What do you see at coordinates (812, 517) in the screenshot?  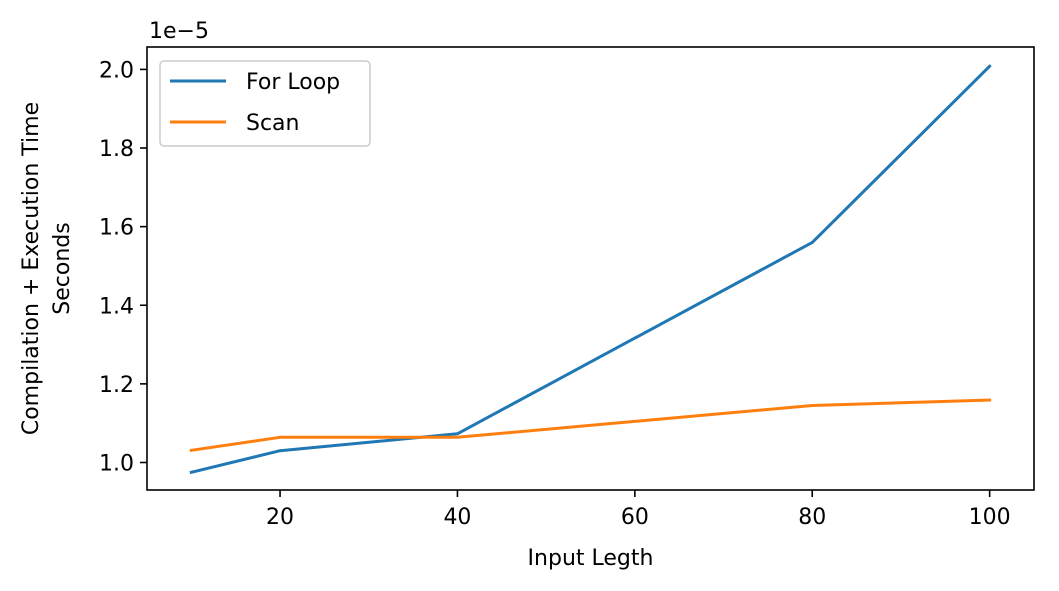 I see `x-tick-label: 80` at bounding box center [812, 517].